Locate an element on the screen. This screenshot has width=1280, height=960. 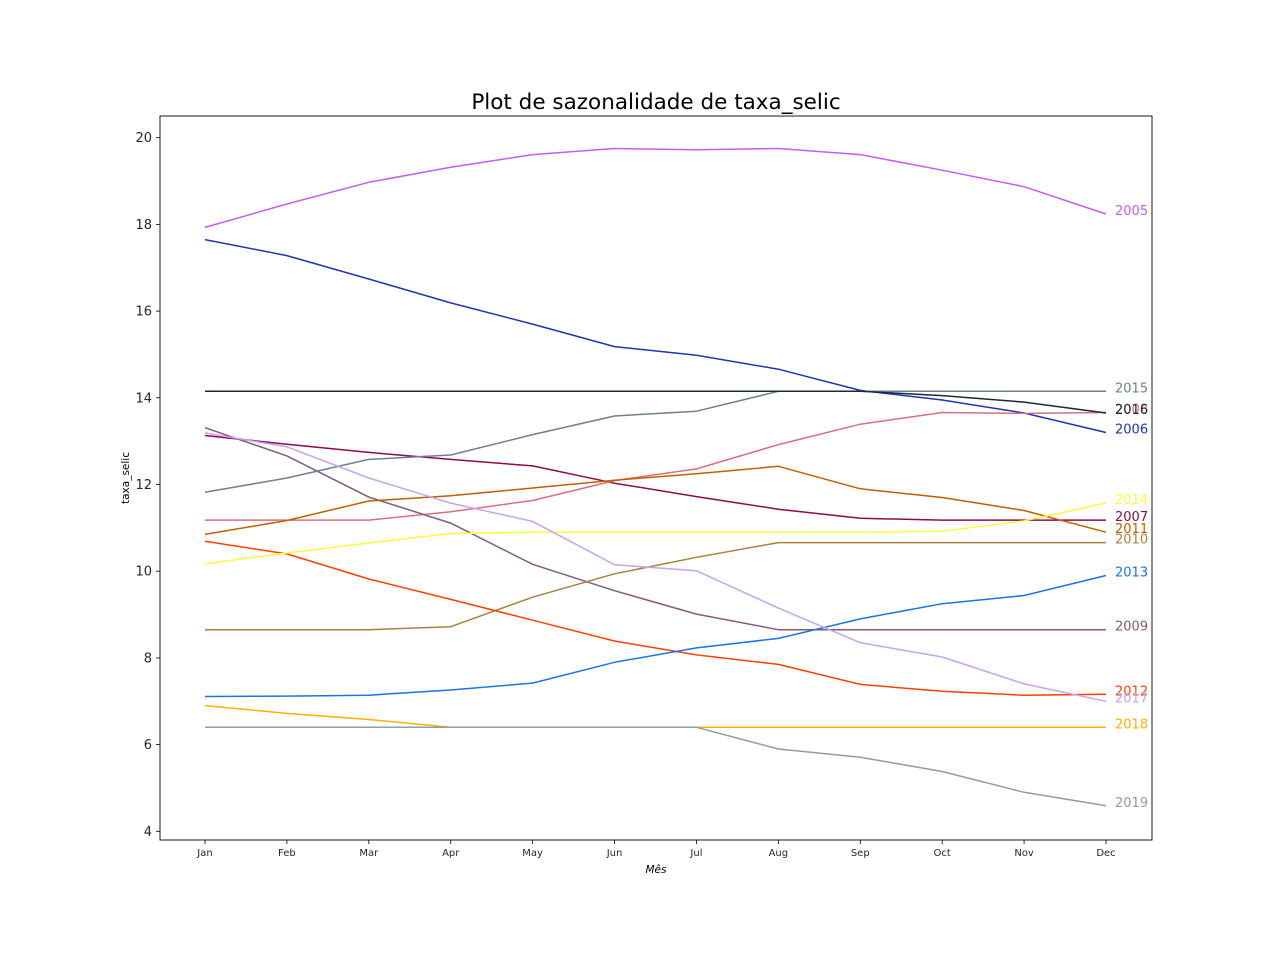
y-tick-label: 14 is located at coordinates (143, 398).